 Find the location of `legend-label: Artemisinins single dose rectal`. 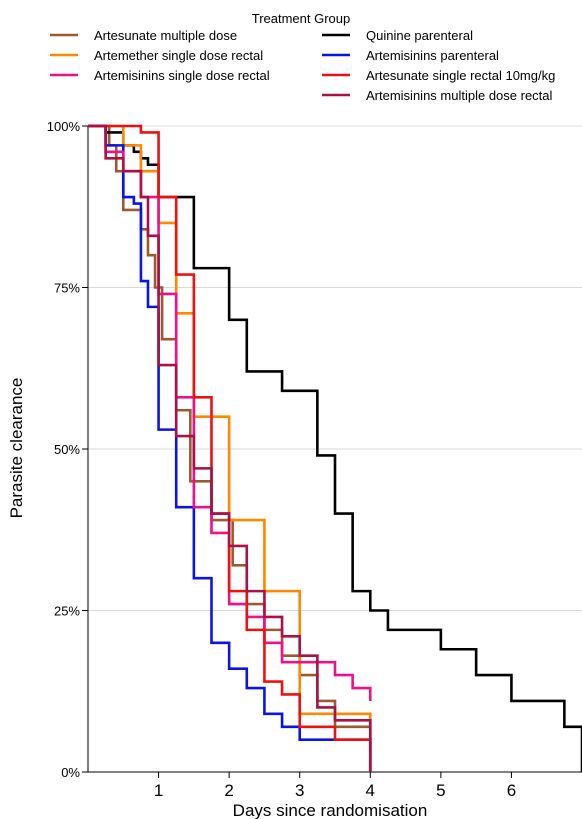

legend-label: Artemisinins single dose rectal is located at coordinates (182, 75).